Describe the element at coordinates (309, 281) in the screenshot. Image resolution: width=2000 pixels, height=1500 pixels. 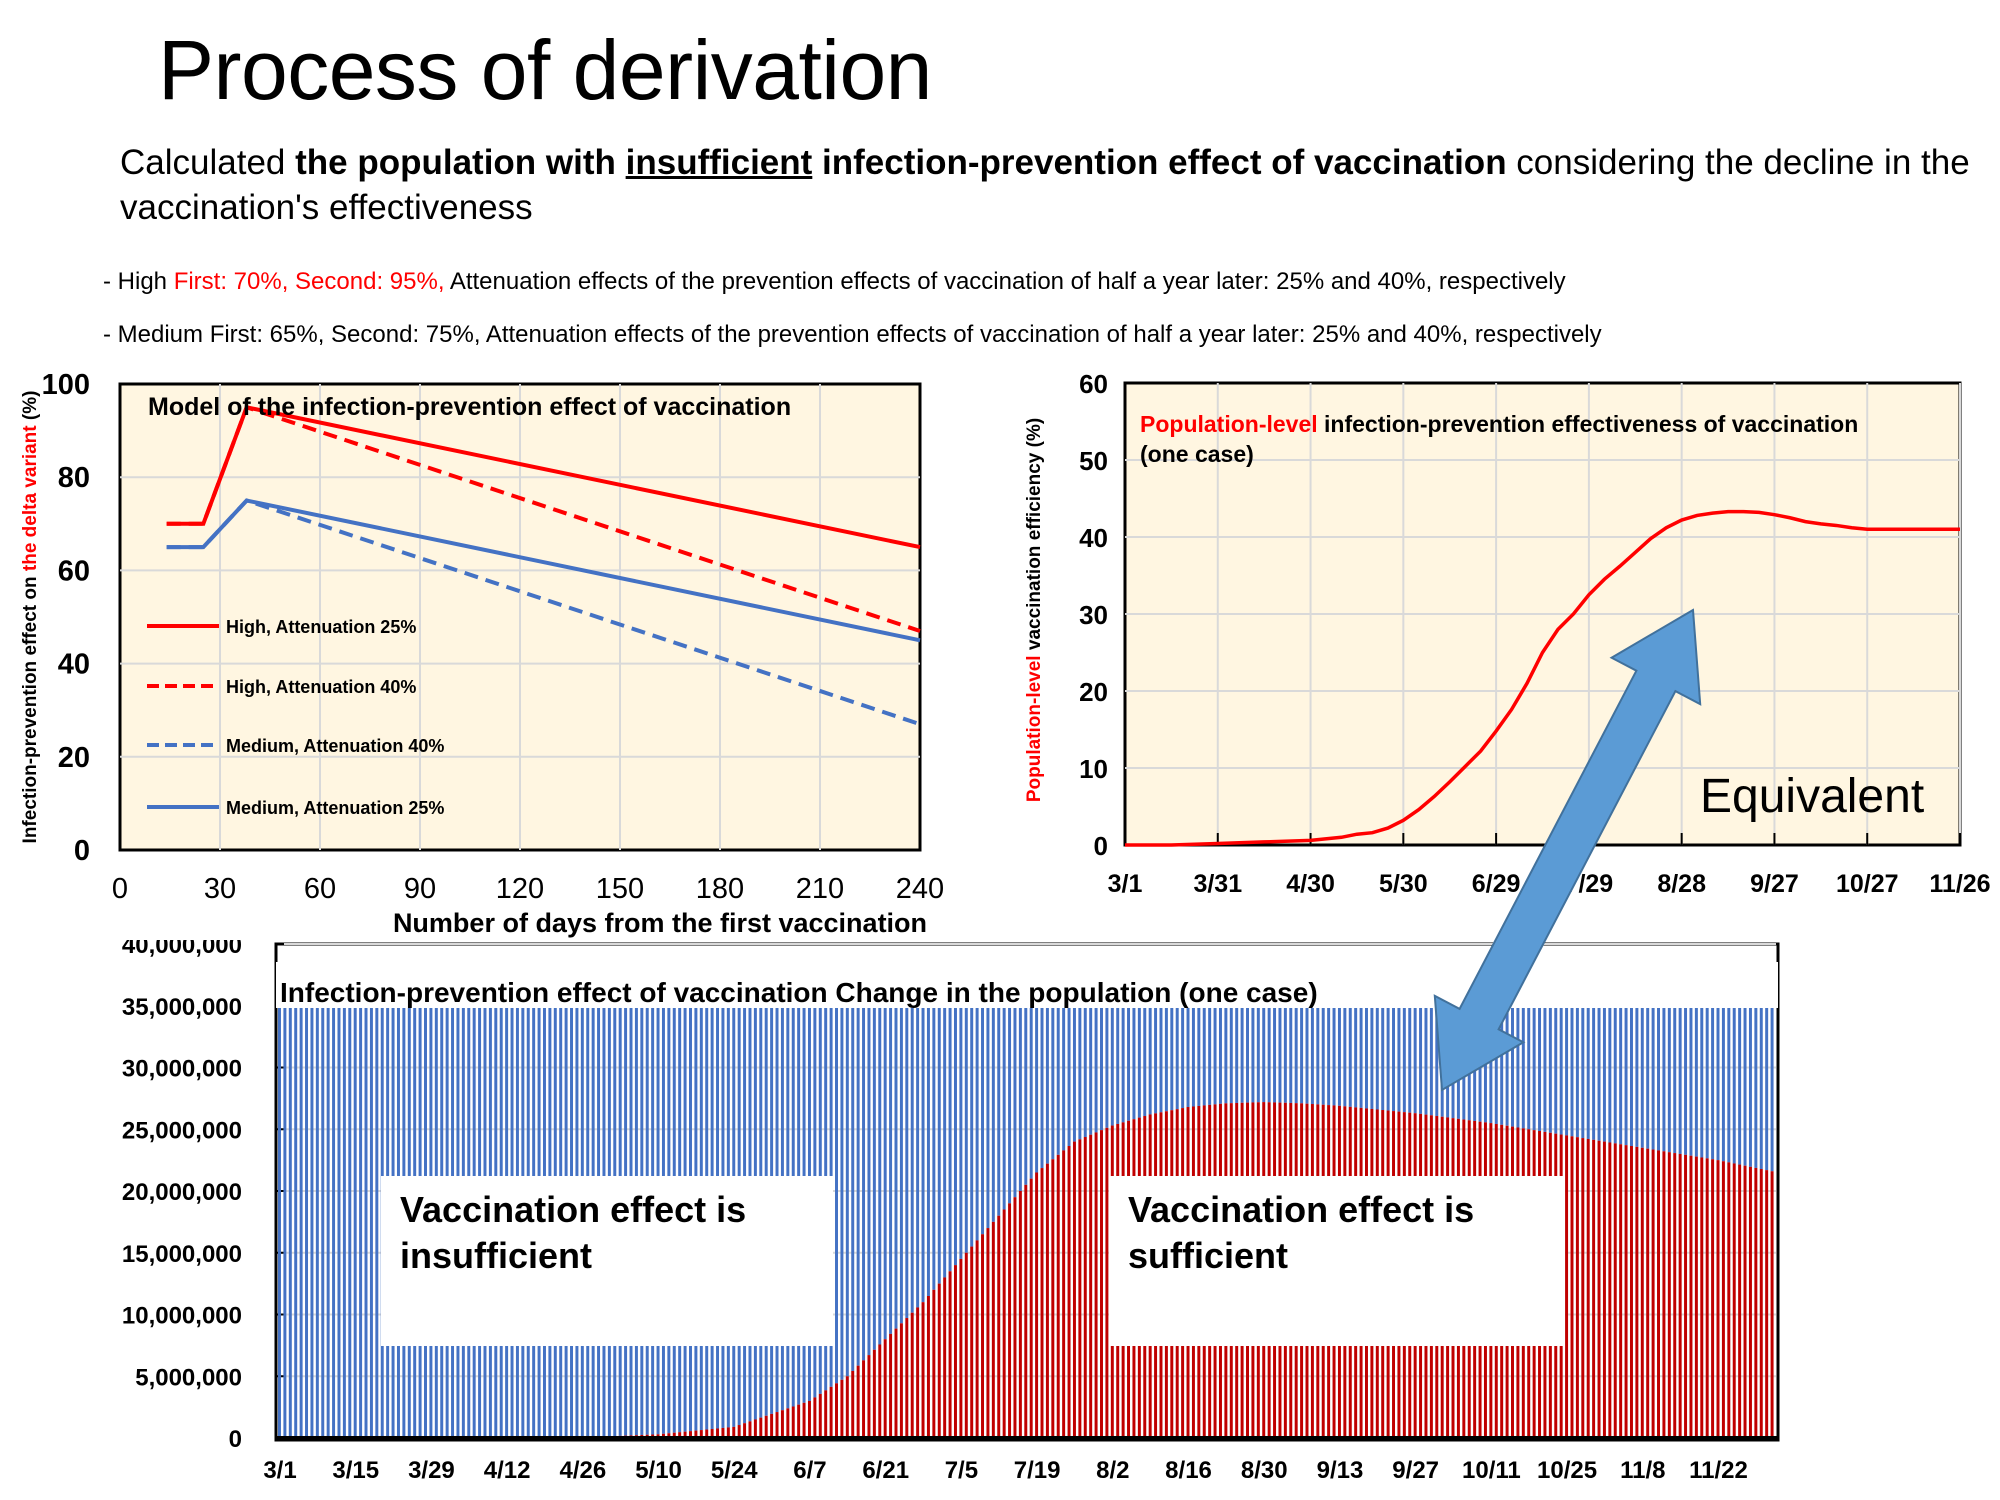
I see `bullet-high-highlight: First: 70%, Second: 95%,` at that location.